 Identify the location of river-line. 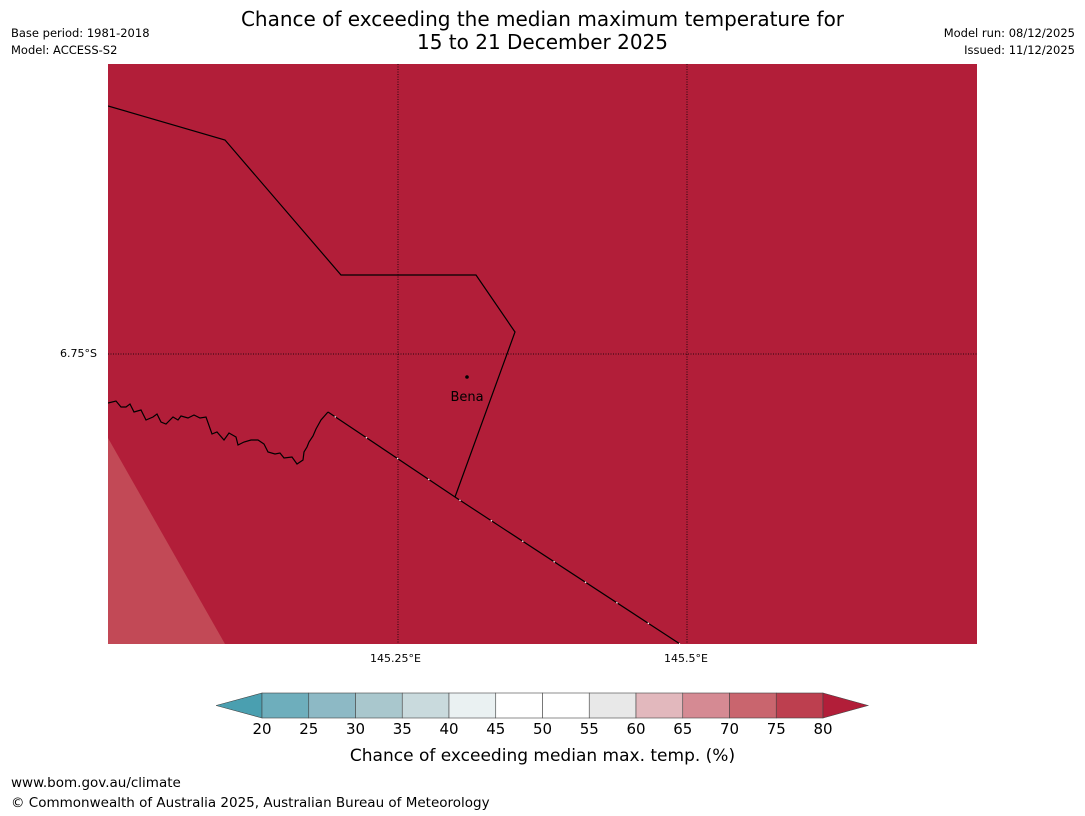
(218, 432).